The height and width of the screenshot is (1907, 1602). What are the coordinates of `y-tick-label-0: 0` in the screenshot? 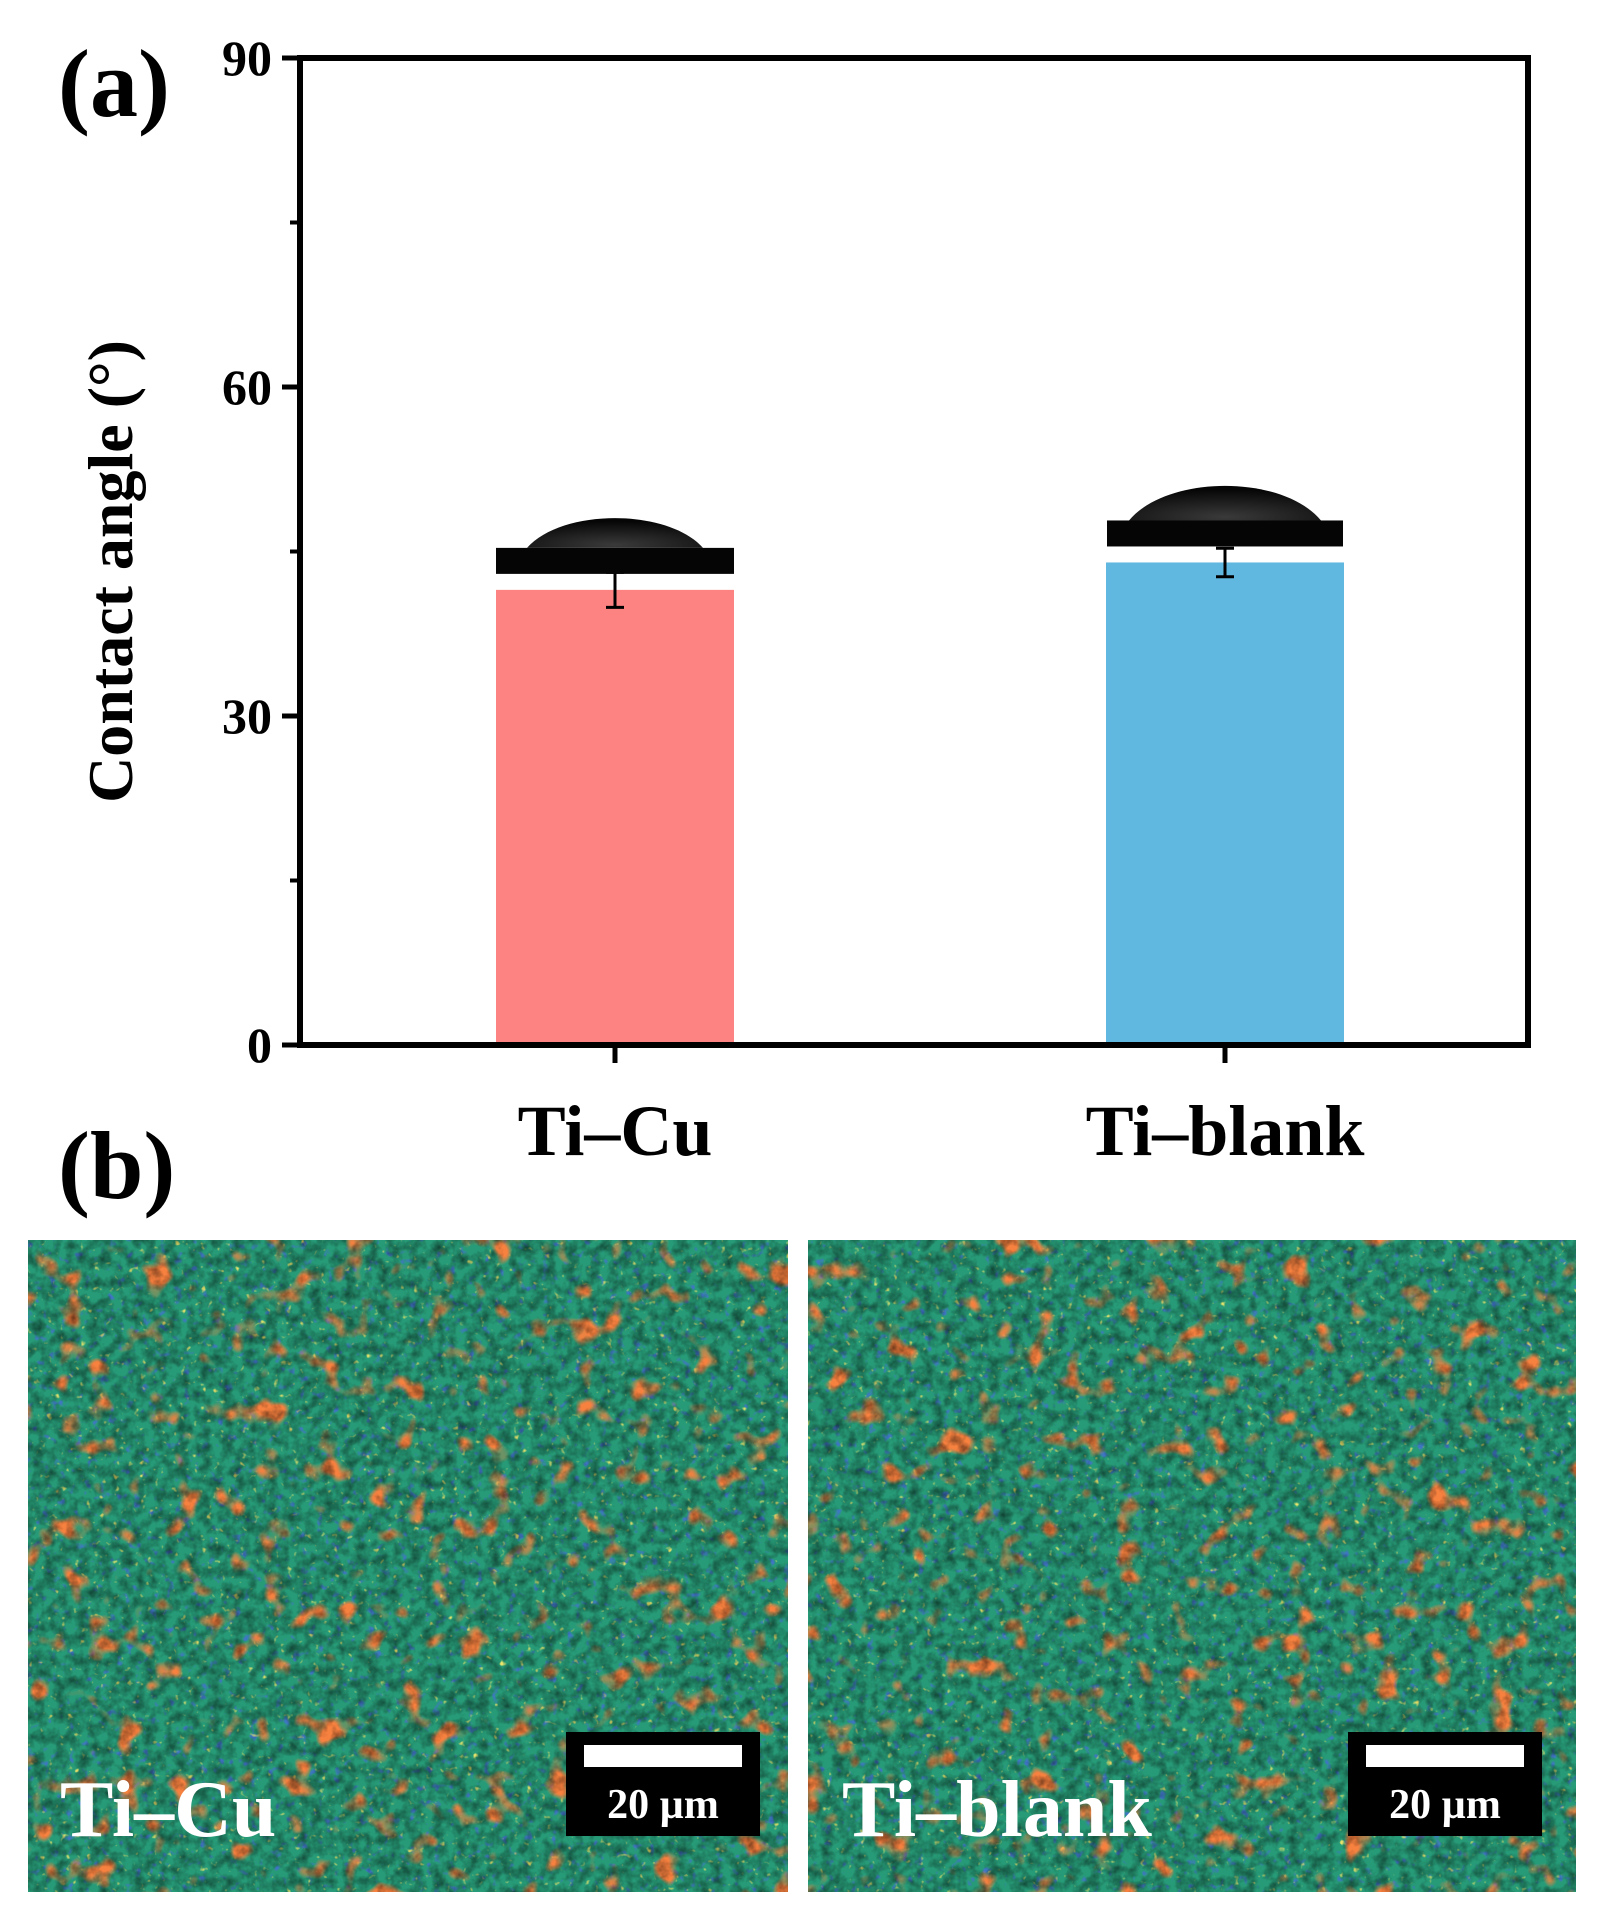 It's located at (259, 1045).